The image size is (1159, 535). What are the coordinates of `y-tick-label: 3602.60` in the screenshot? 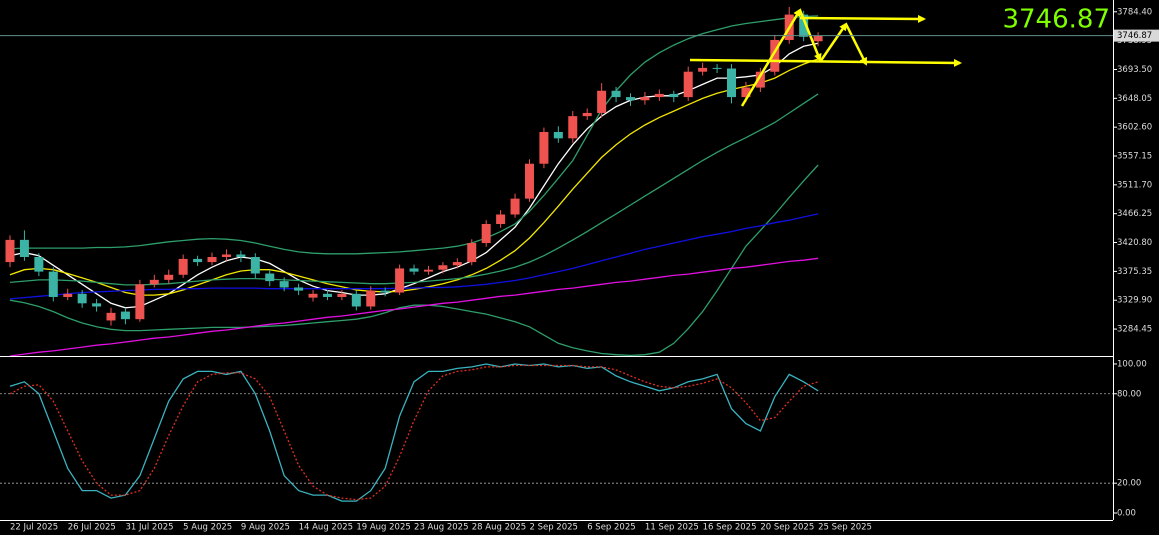 It's located at (1134, 128).